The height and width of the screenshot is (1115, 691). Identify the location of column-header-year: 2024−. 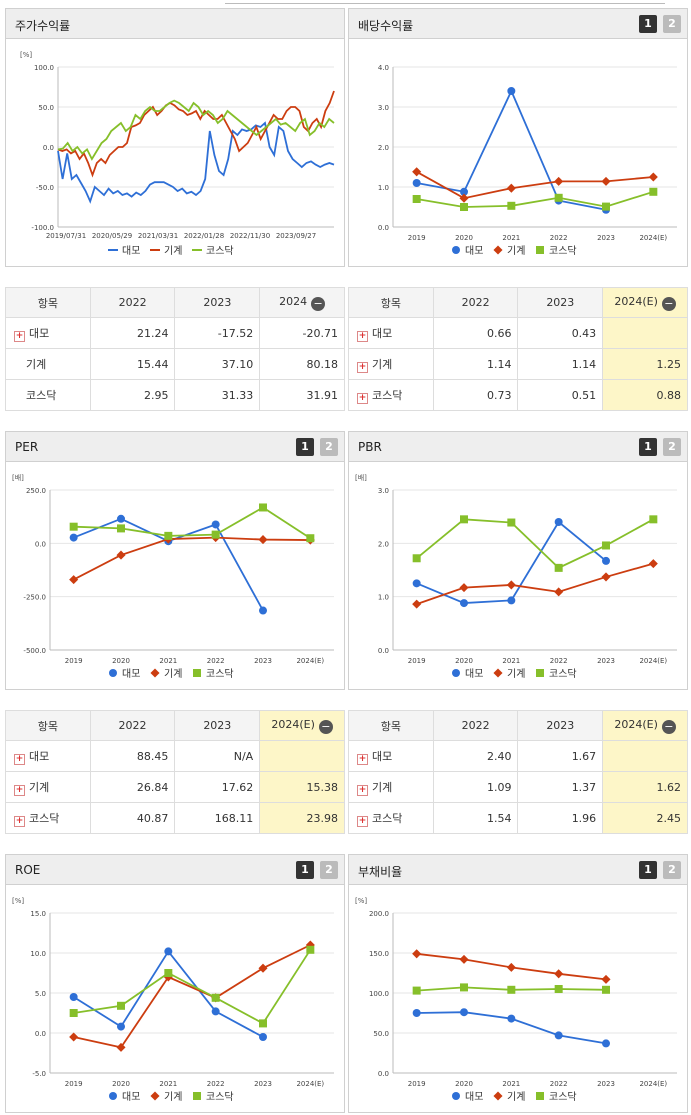
(302, 302).